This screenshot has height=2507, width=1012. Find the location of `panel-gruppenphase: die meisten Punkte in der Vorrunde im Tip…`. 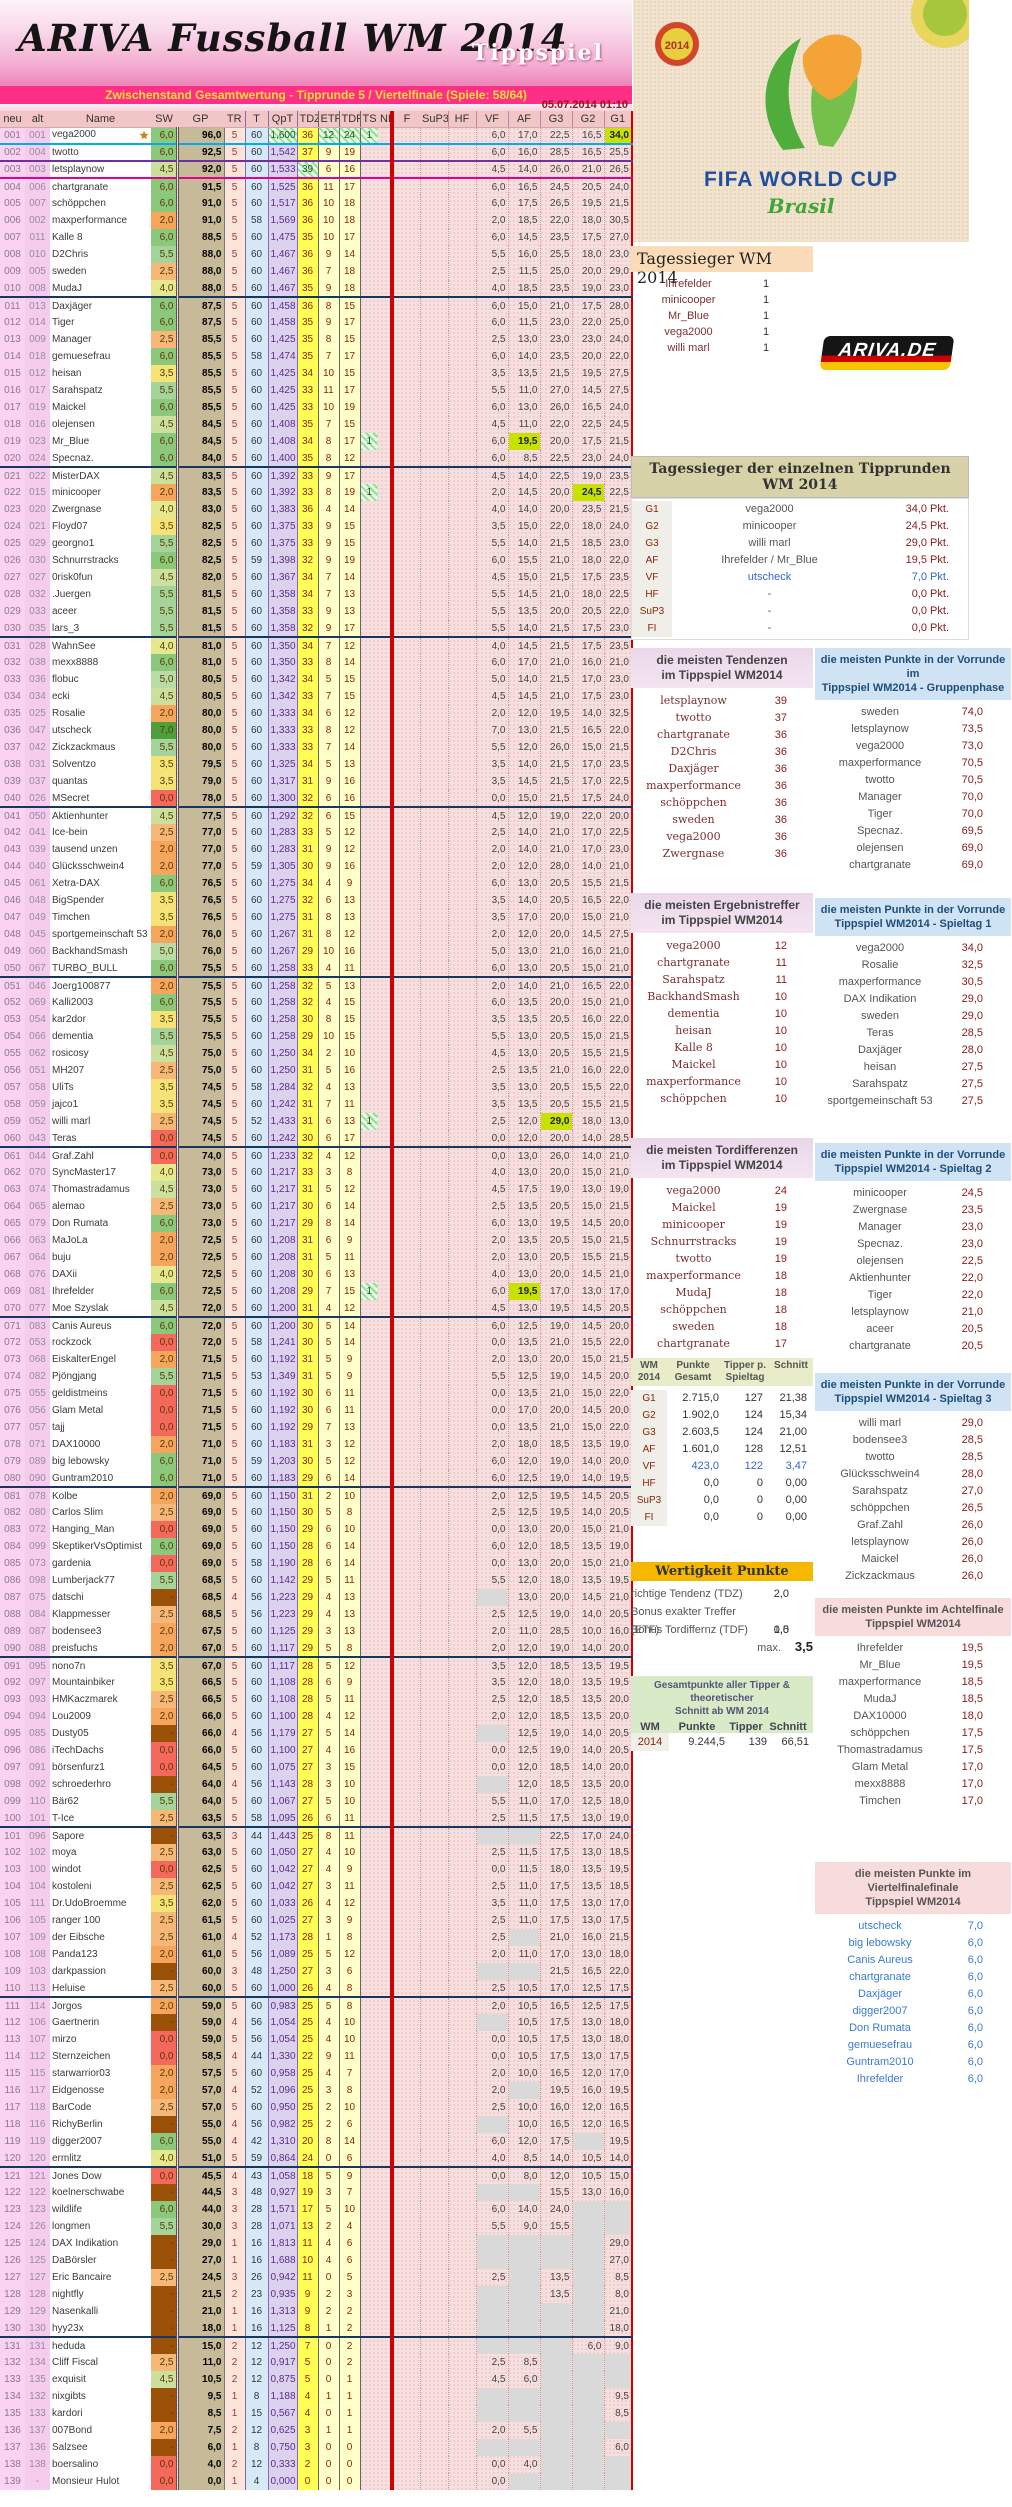

panel-gruppenphase: die meisten Punkte in der Vorrunde im Tip… is located at coordinates (913, 761).